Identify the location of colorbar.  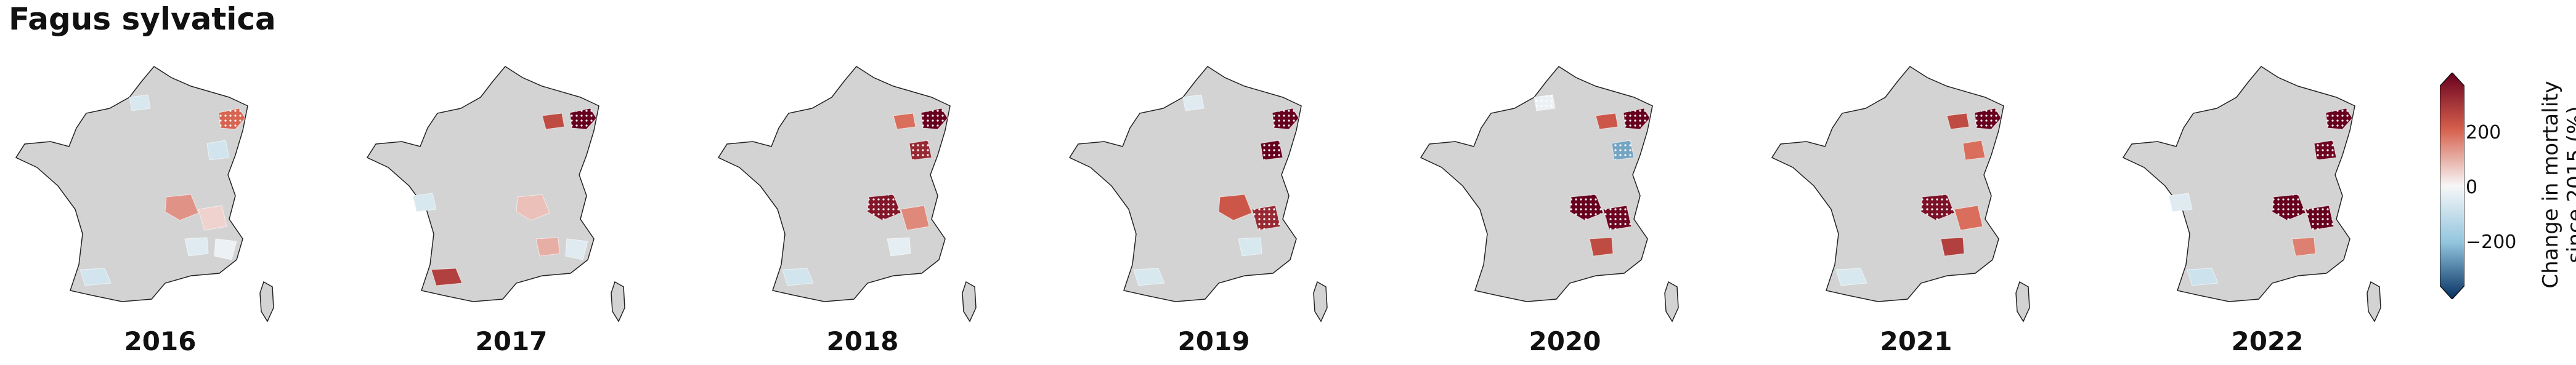
(2452, 186).